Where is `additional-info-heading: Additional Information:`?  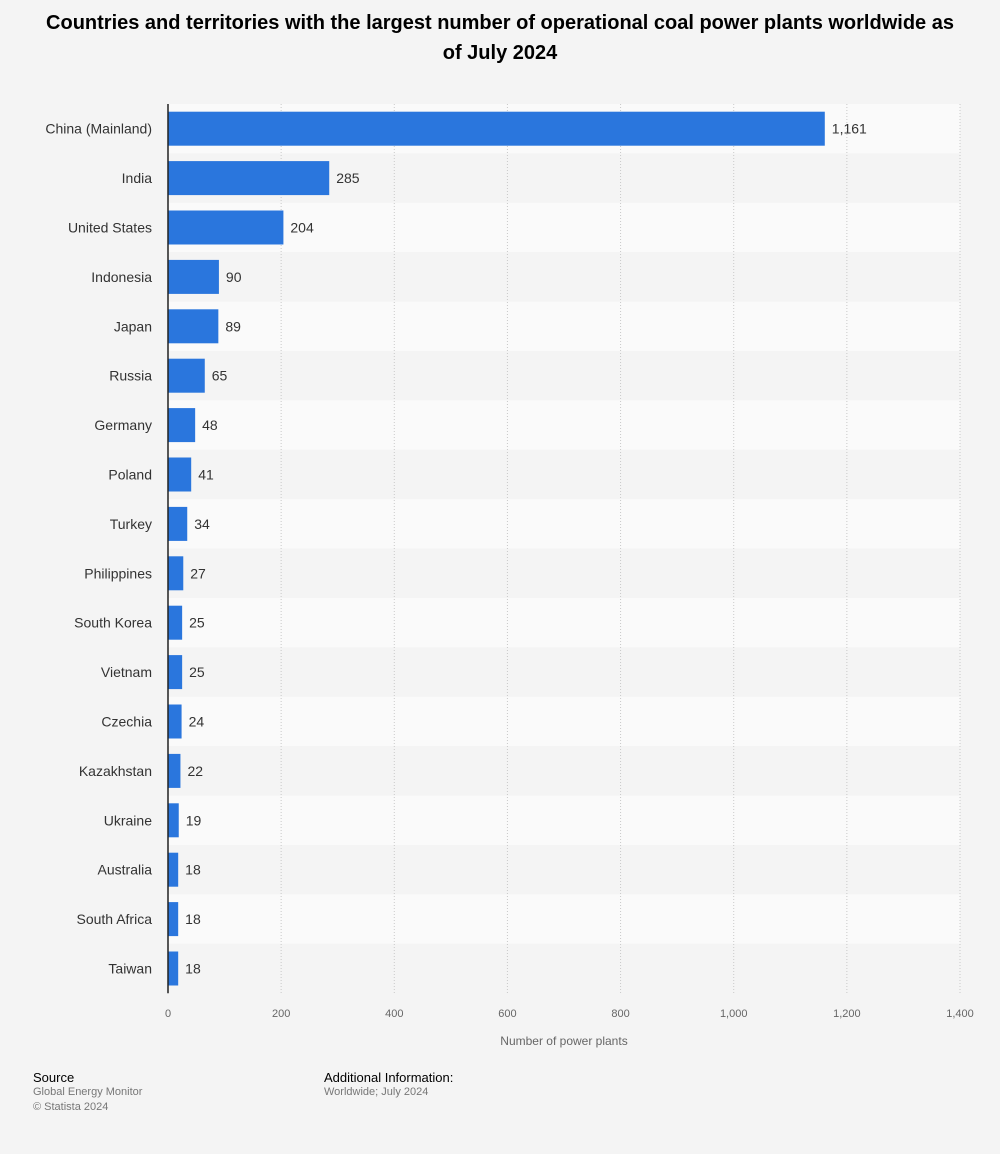
additional-info-heading: Additional Information: is located at coordinates (389, 1077).